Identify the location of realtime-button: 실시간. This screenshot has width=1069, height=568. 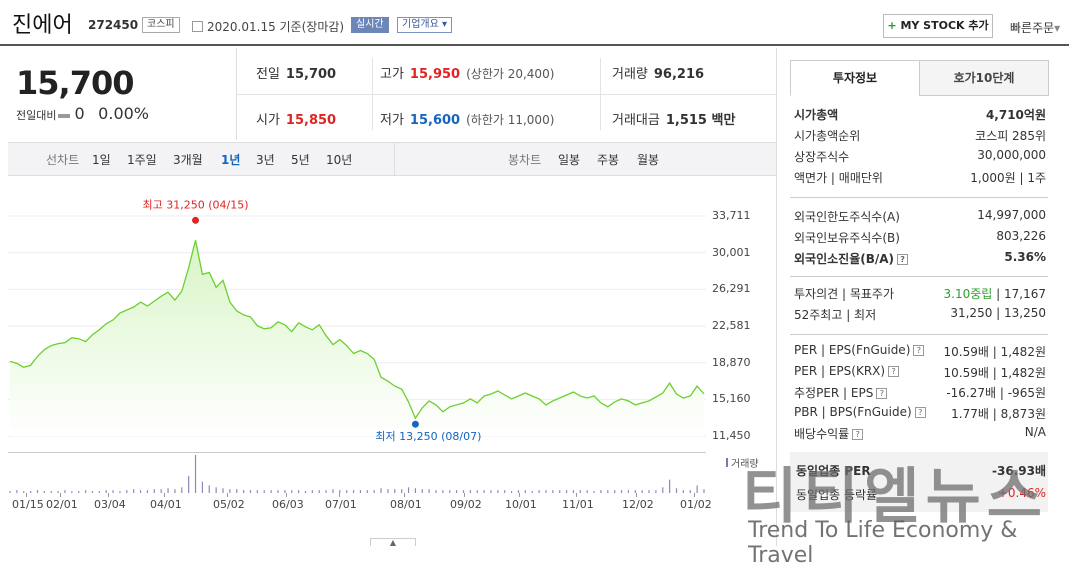
(370, 25).